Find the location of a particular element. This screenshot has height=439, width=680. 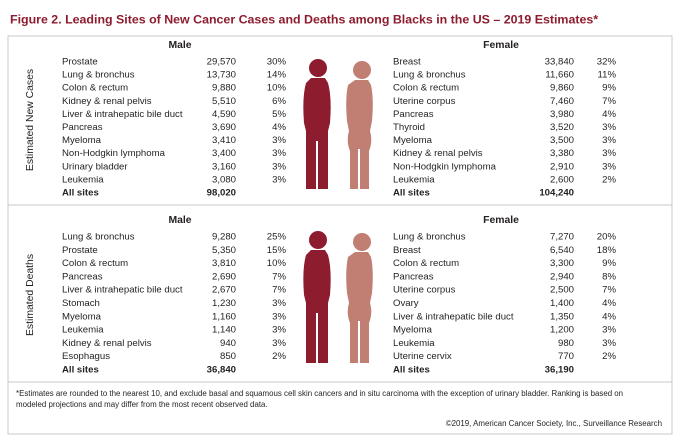

count: 3,160 is located at coordinates (224, 166).